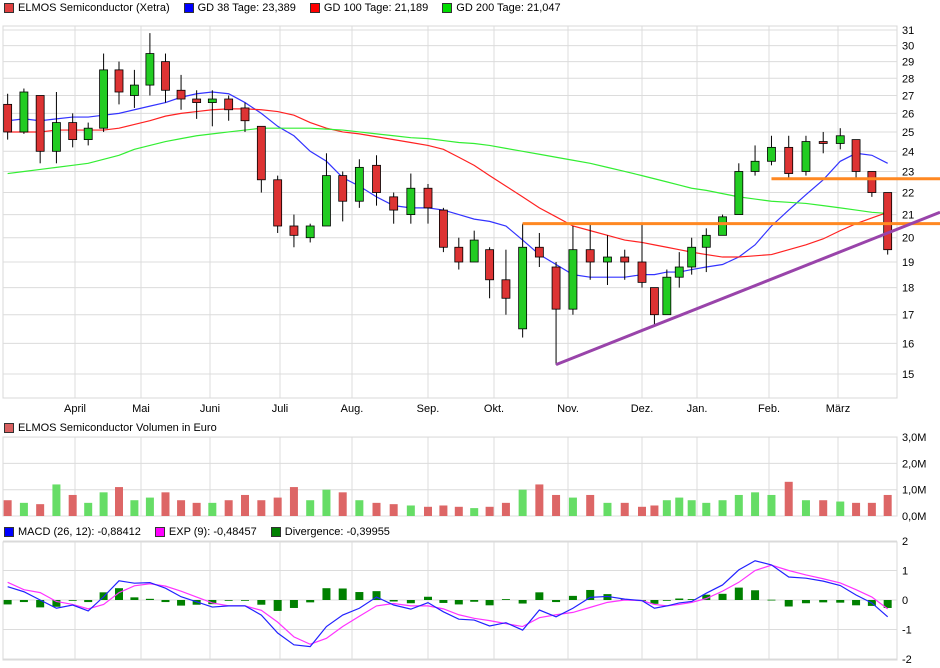 The width and height of the screenshot is (940, 668). Describe the element at coordinates (769, 409) in the screenshot. I see `x-tick-label: Feb.` at that location.